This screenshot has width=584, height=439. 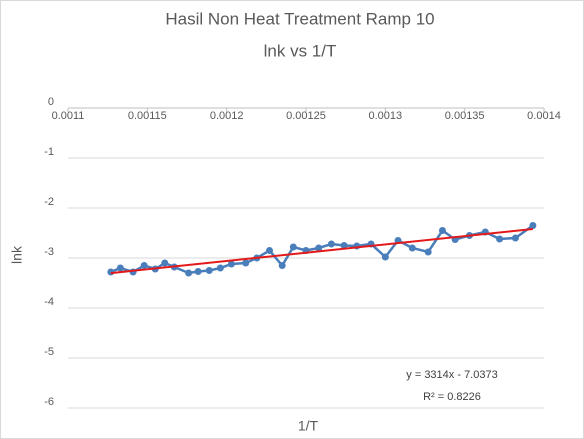 What do you see at coordinates (49, 352) in the screenshot?
I see `y-tick-label: -5` at bounding box center [49, 352].